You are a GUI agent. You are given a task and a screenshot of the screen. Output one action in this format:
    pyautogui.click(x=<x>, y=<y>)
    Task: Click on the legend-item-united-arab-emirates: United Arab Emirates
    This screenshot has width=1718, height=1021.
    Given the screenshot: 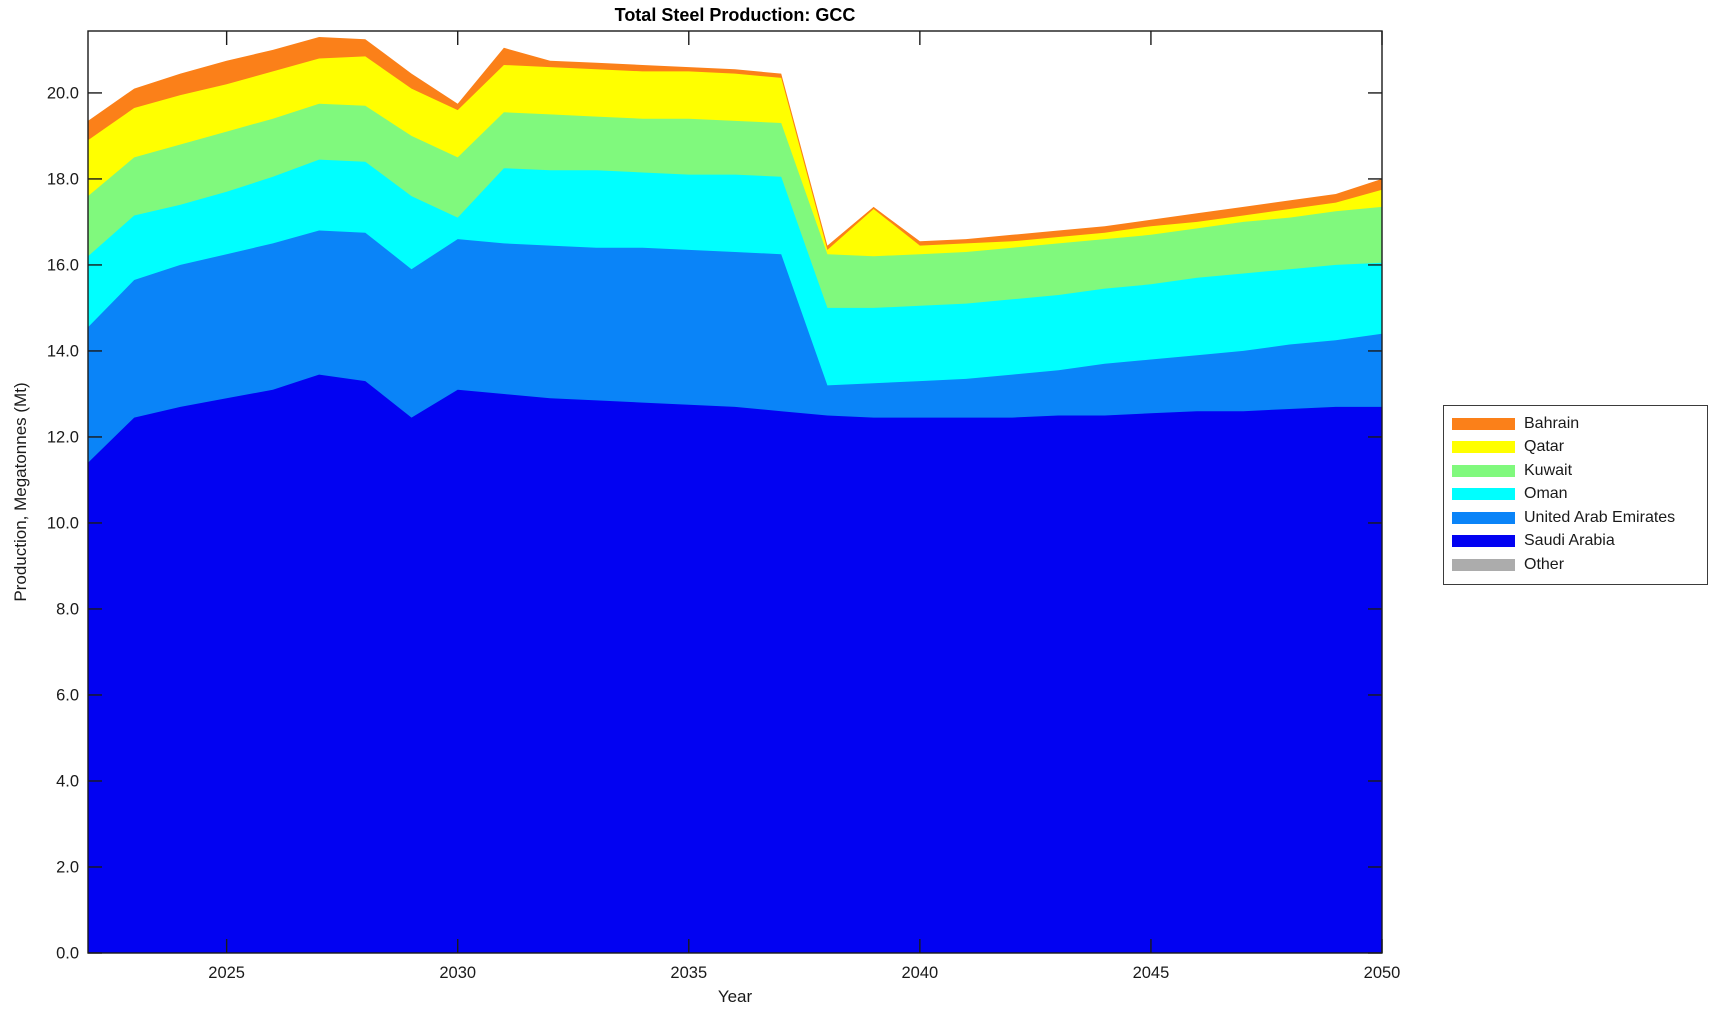 What is the action you would take?
    pyautogui.click(x=1575, y=518)
    